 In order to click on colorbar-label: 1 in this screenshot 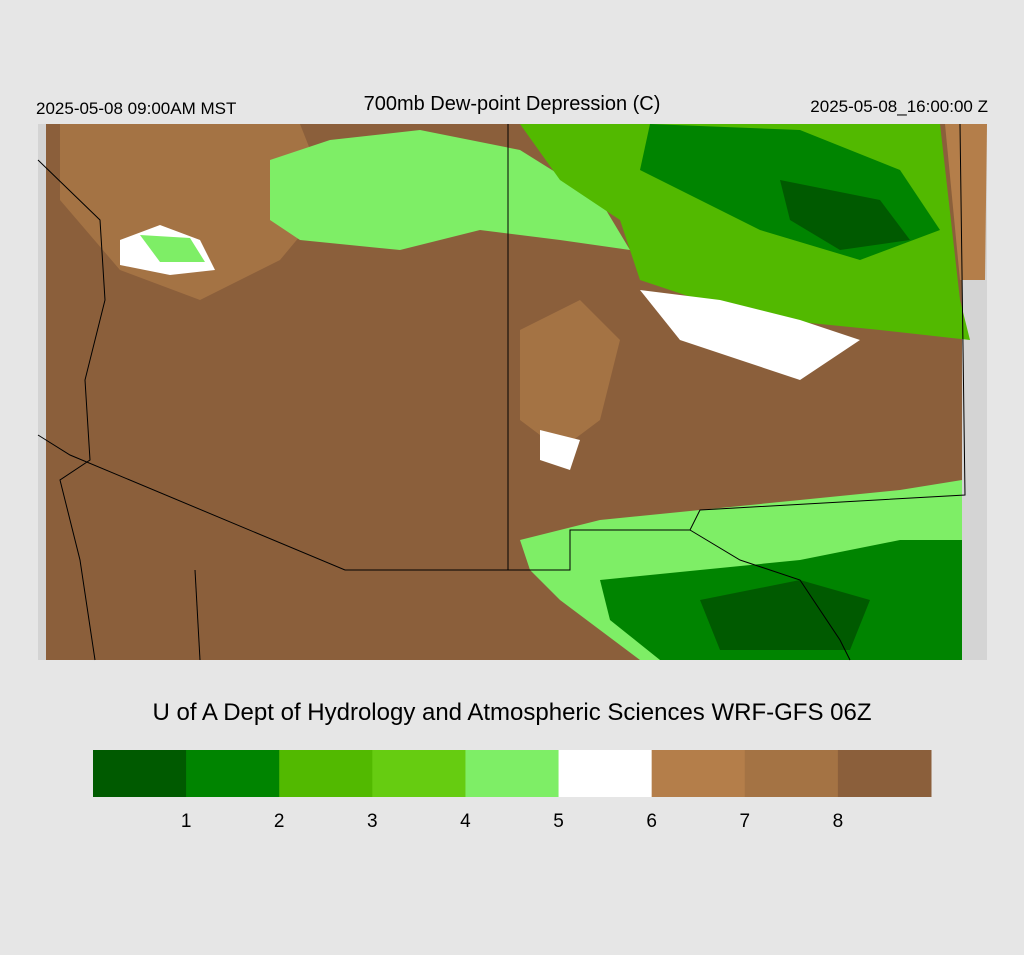, I will do `click(186, 821)`.